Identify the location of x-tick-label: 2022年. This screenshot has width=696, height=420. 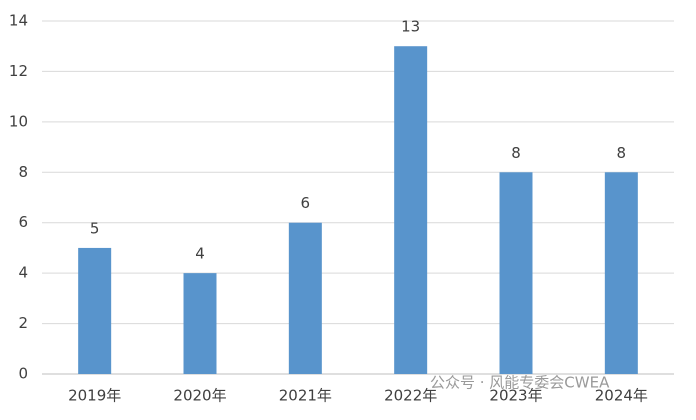
(410, 396).